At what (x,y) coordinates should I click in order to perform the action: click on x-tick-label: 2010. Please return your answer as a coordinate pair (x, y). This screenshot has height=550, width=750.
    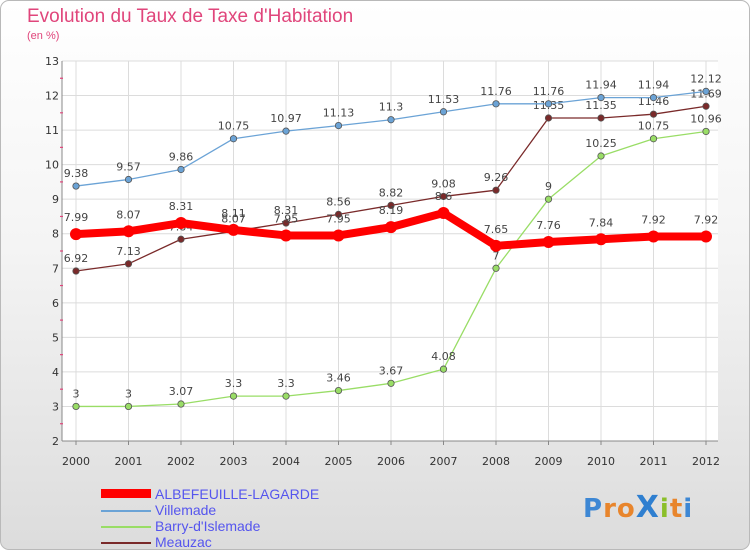
    Looking at the image, I should click on (601, 461).